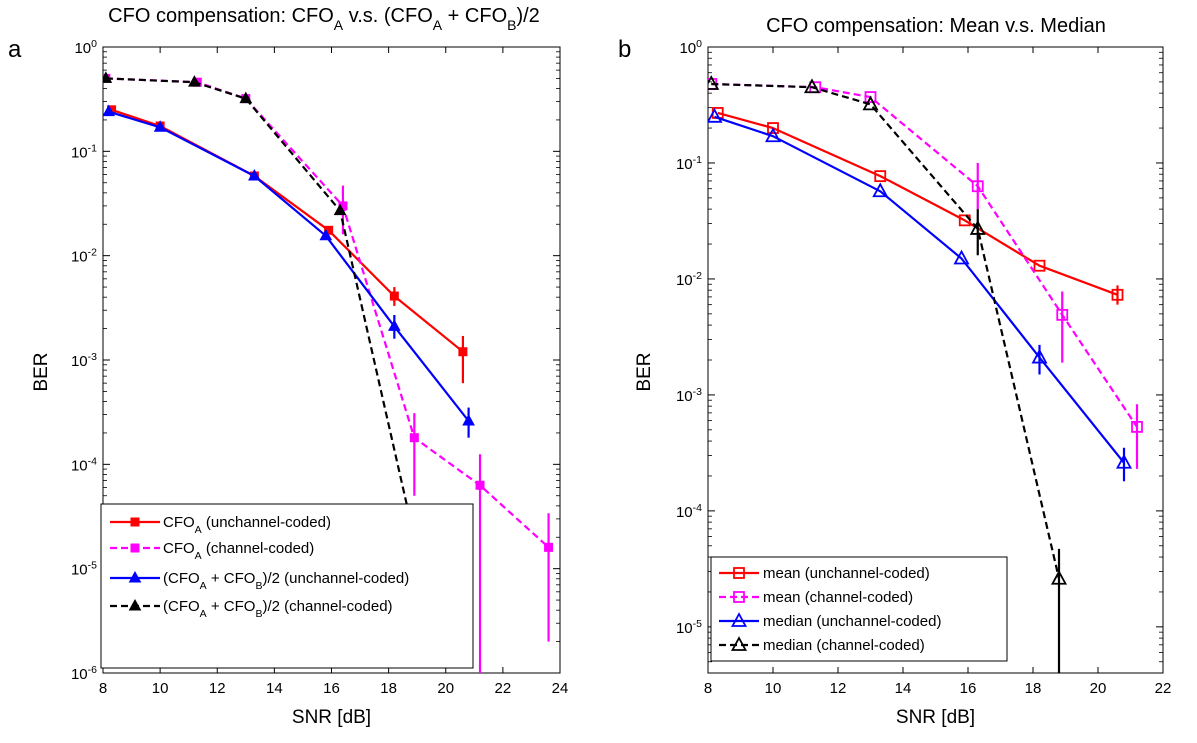  I want to click on legend-label: (CFOA + CFOB)/2 (channel-coded), so click(278, 609).